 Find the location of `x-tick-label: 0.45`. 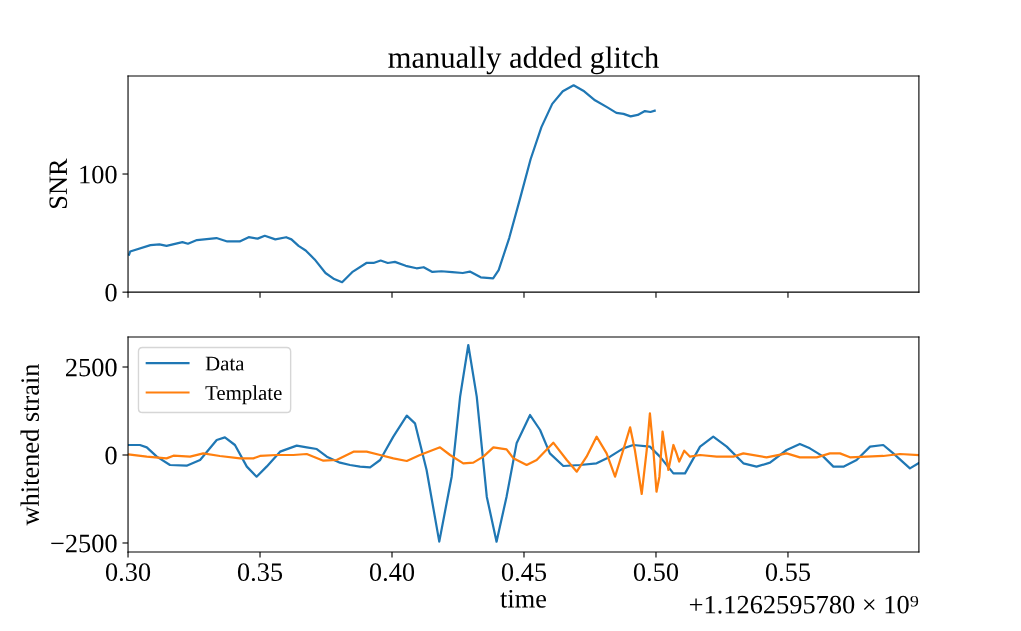

x-tick-label: 0.45 is located at coordinates (524, 572).